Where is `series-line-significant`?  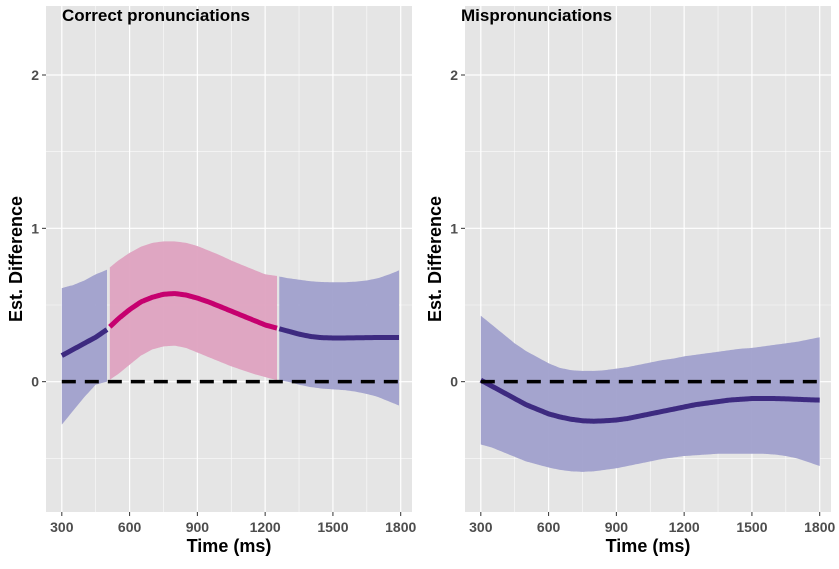
series-line-significant is located at coordinates (193, 311).